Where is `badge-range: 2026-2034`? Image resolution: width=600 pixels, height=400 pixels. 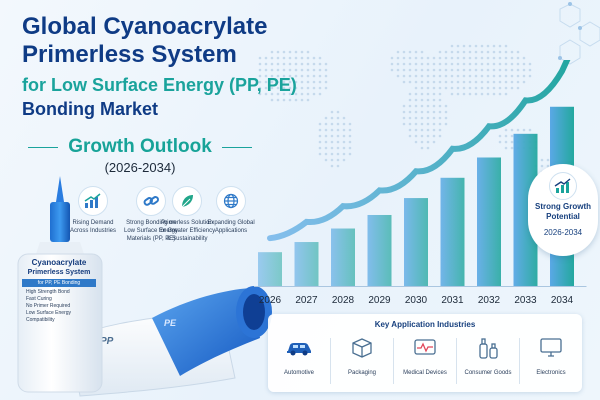
badge-range: 2026-2034 is located at coordinates (563, 232).